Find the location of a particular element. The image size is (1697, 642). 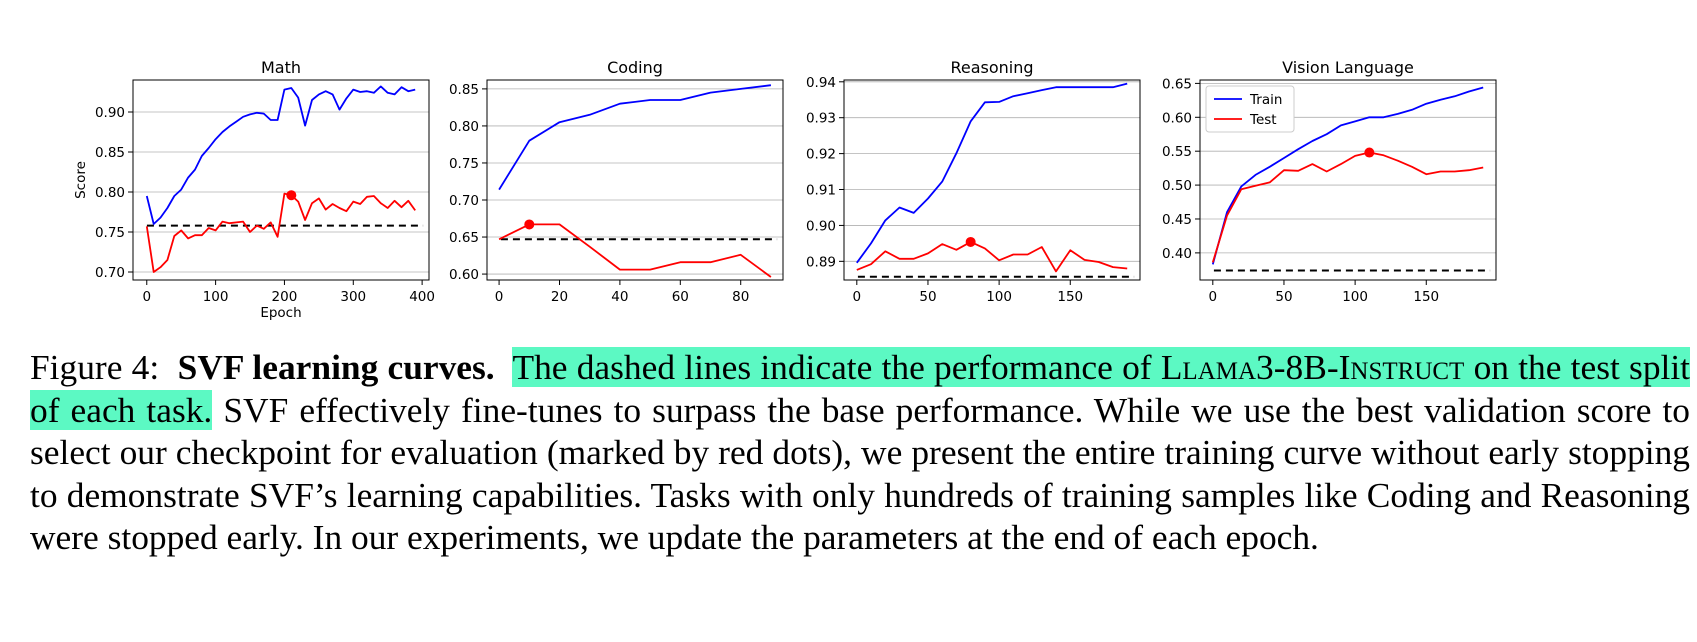

caption-label: Figure 4: is located at coordinates (95, 367).